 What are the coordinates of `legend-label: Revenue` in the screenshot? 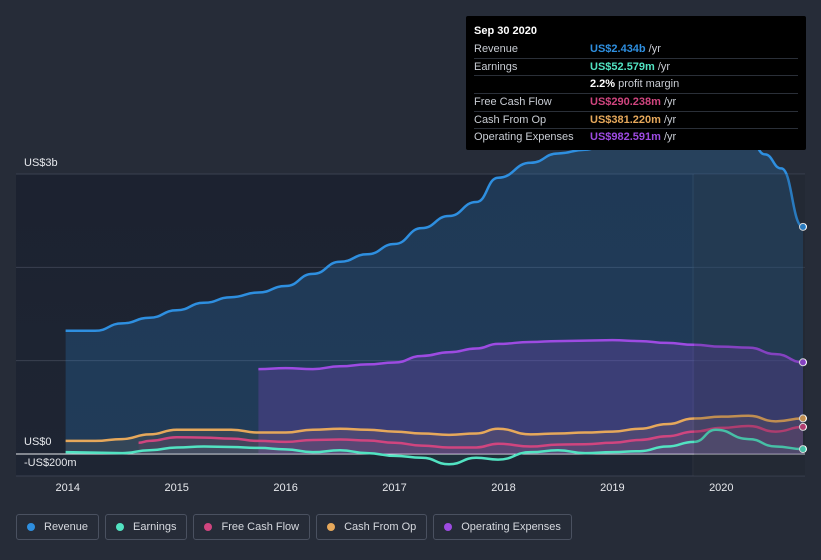 It's located at (66, 527).